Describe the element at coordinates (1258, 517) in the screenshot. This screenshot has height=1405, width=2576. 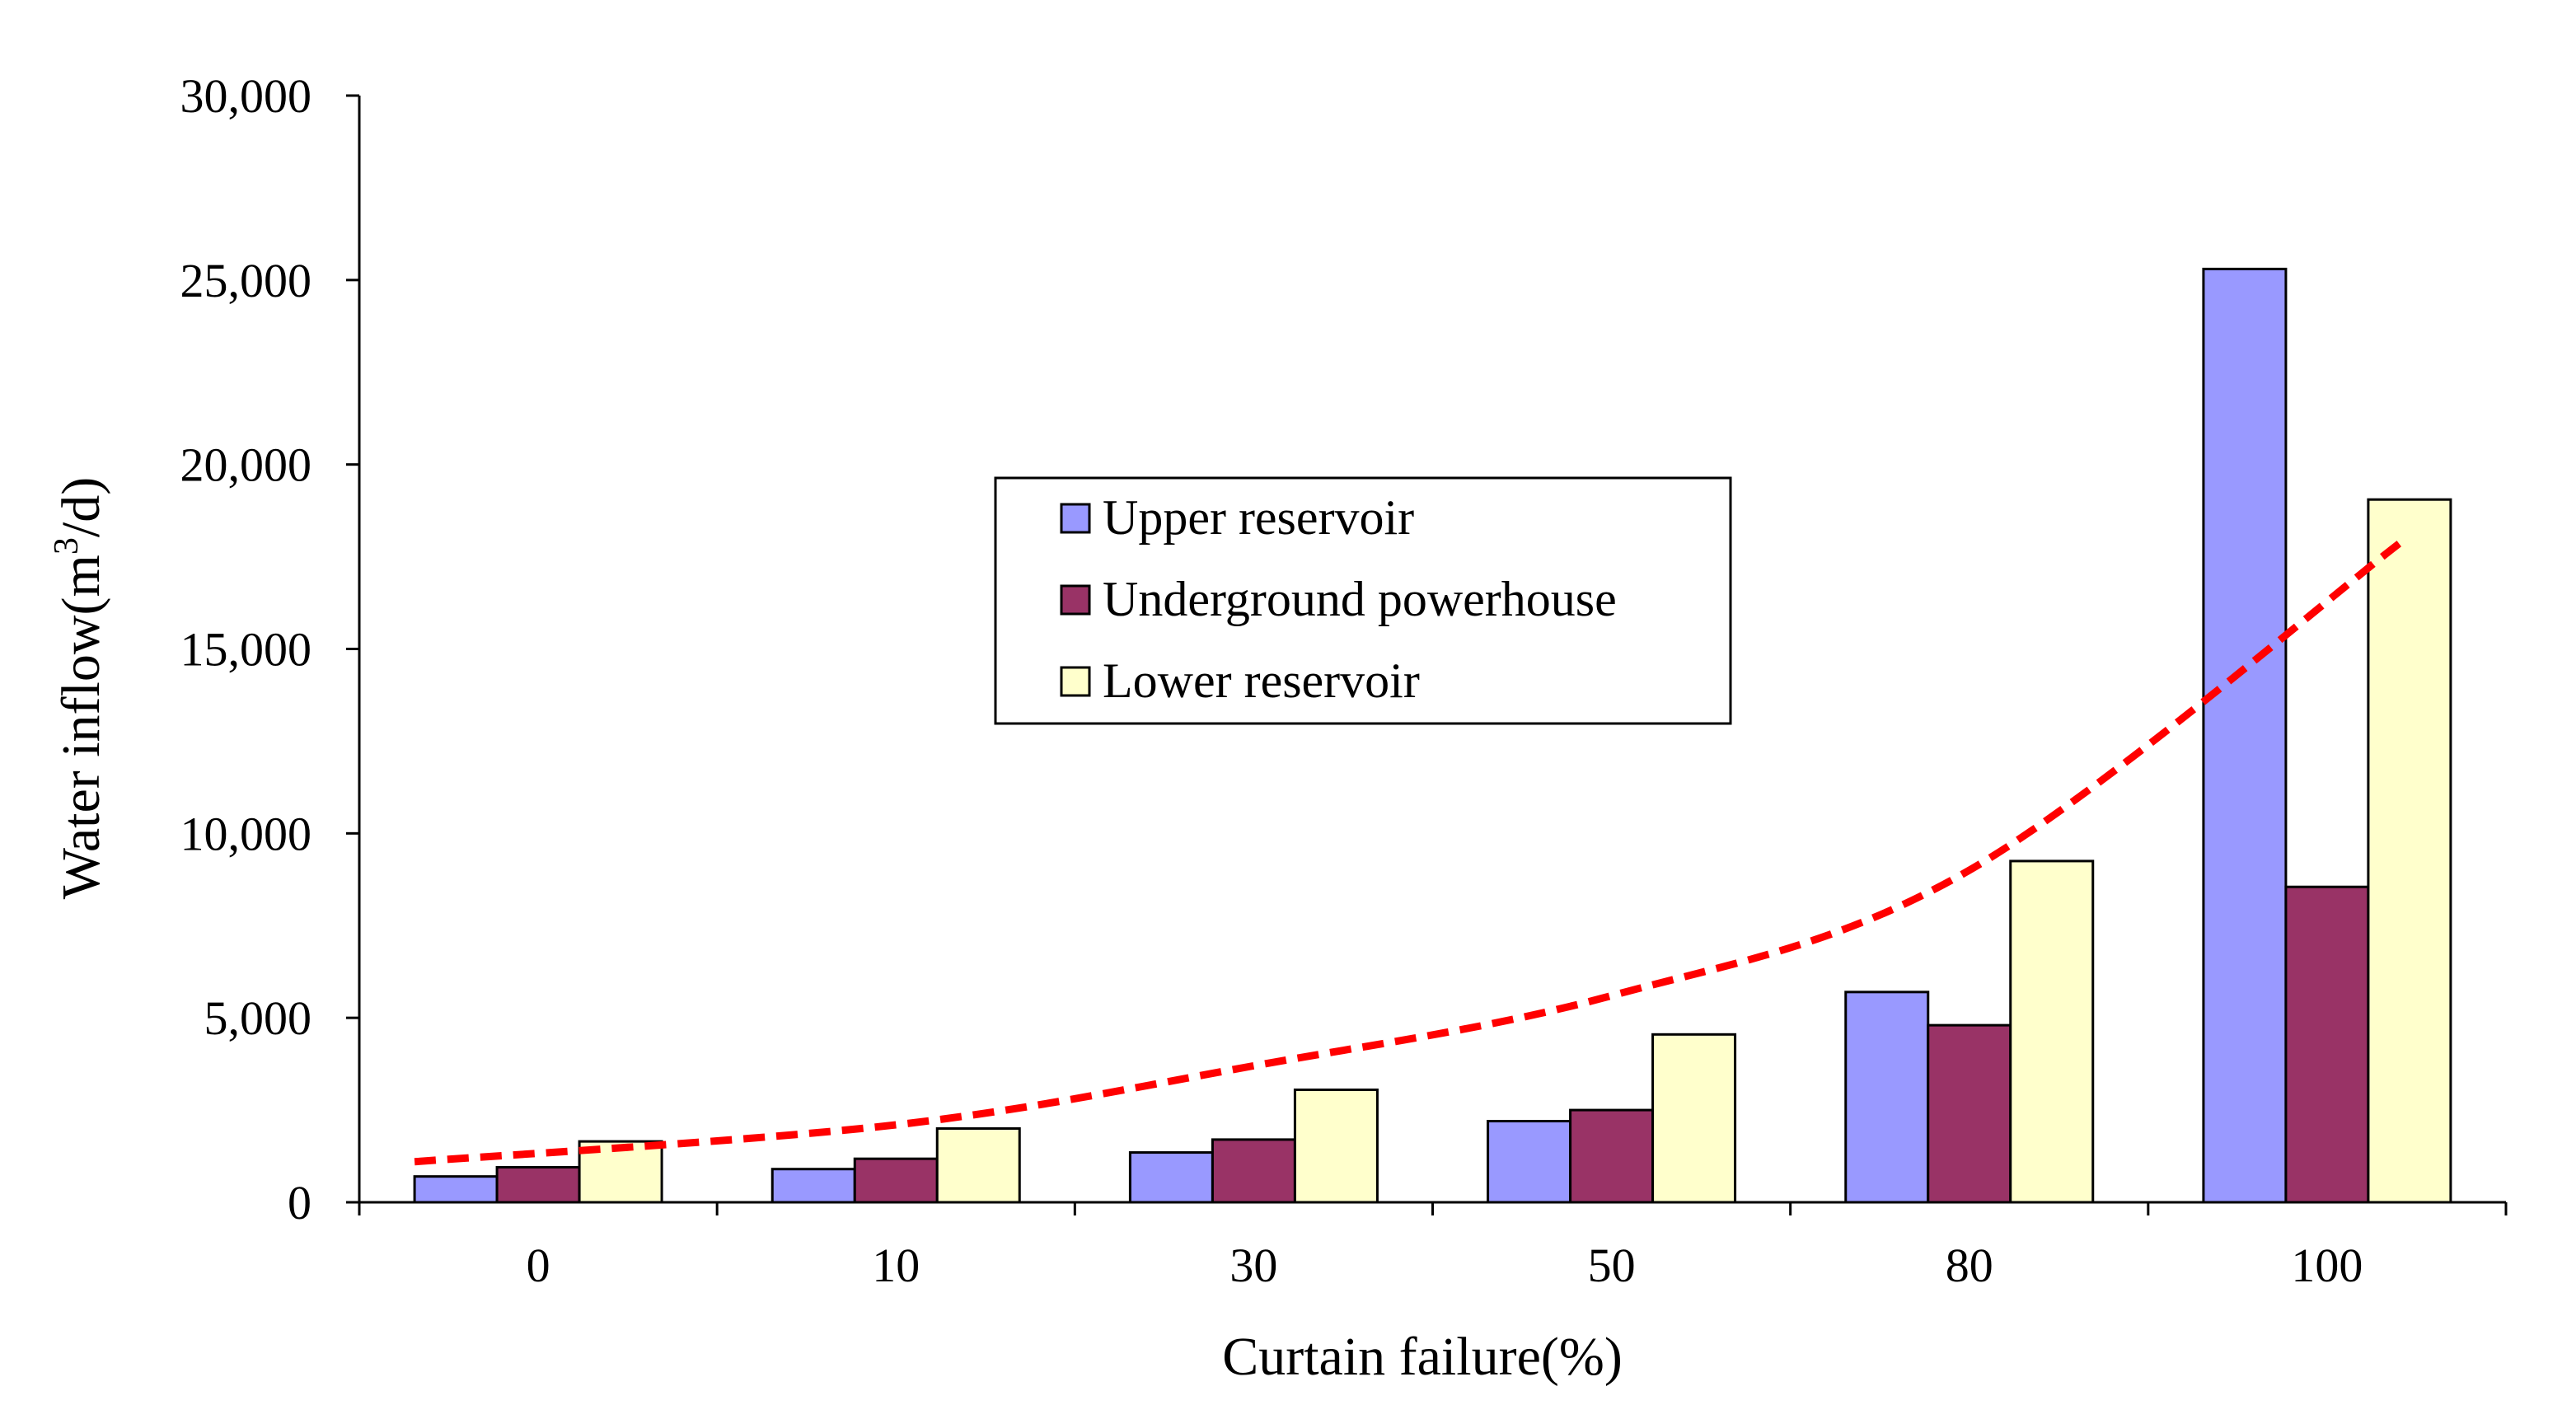
I see `legend-label-upper-reservoir: Upper reservoir` at that location.